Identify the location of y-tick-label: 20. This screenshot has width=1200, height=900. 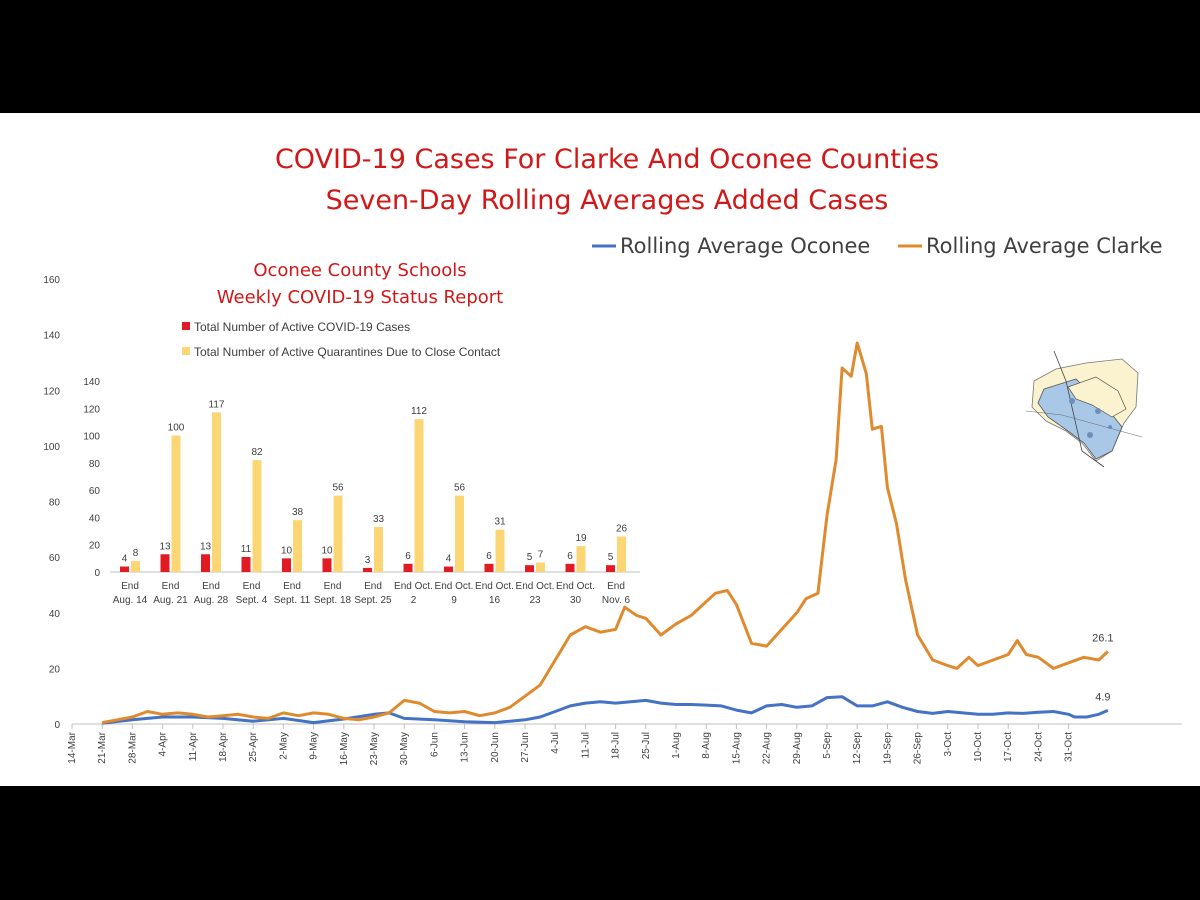
(55, 669).